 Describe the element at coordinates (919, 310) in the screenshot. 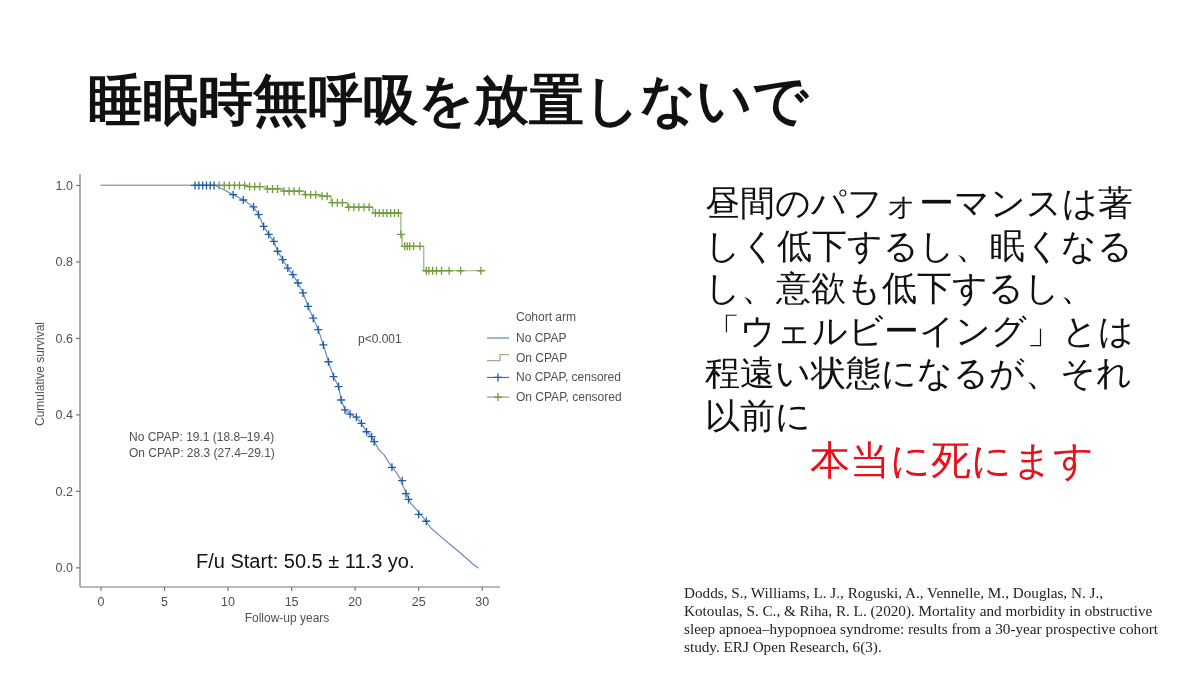

I see `annotation: 昼間のパフォーマンスは著しく低下するし、眠くなるし、意欲も低下するし、「ウェルビーイング」とは程遠い状態になるが、それ以前に` at that location.